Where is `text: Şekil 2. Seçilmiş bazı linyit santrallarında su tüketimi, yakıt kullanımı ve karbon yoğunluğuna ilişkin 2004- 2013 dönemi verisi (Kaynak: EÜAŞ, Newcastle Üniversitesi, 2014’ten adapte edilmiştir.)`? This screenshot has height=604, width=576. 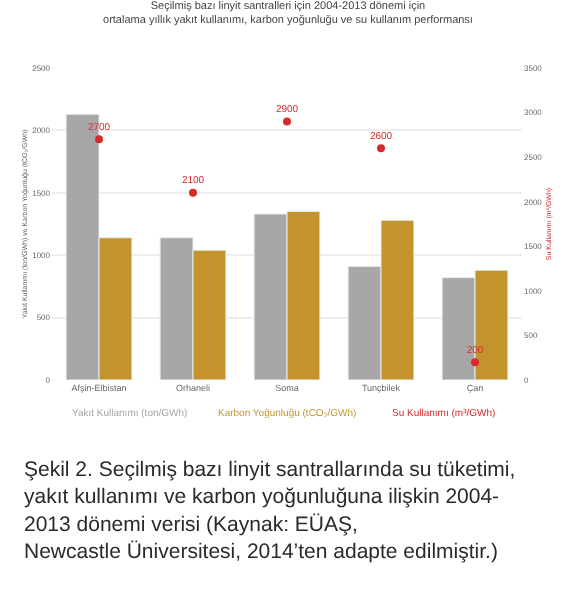
text: Şekil 2. Seçilmiş bazı linyit santrallarında su tüketimi, yakıt kullanımı ve karbon yoğunluğuna ilişkin 2004- 2013 dönemi verisi (Kaynak: EÜAŞ, Newcastle Üniversitesi, 2014’ten adapte edilmiştir.) is located at coordinates (270, 511).